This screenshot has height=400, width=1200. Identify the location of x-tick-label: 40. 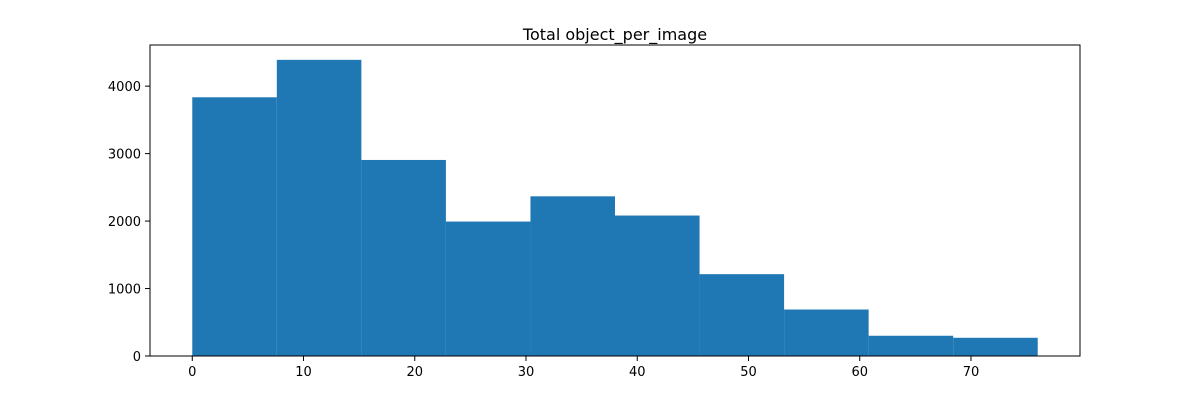
(637, 372).